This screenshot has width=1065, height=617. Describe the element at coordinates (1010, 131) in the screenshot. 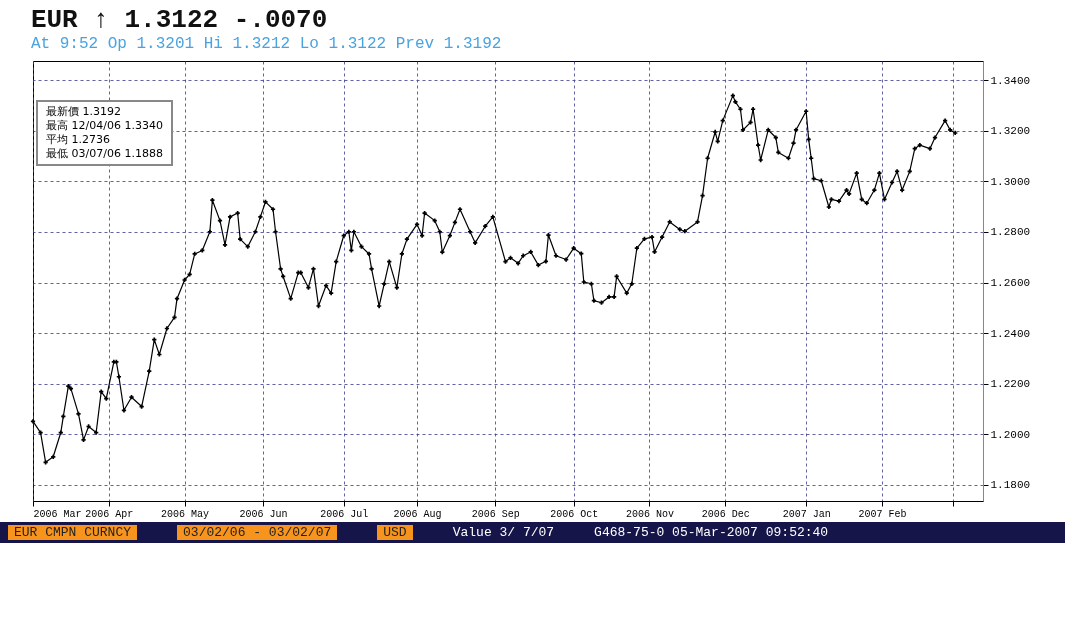

I see `y-tick-label: 1.3200` at that location.